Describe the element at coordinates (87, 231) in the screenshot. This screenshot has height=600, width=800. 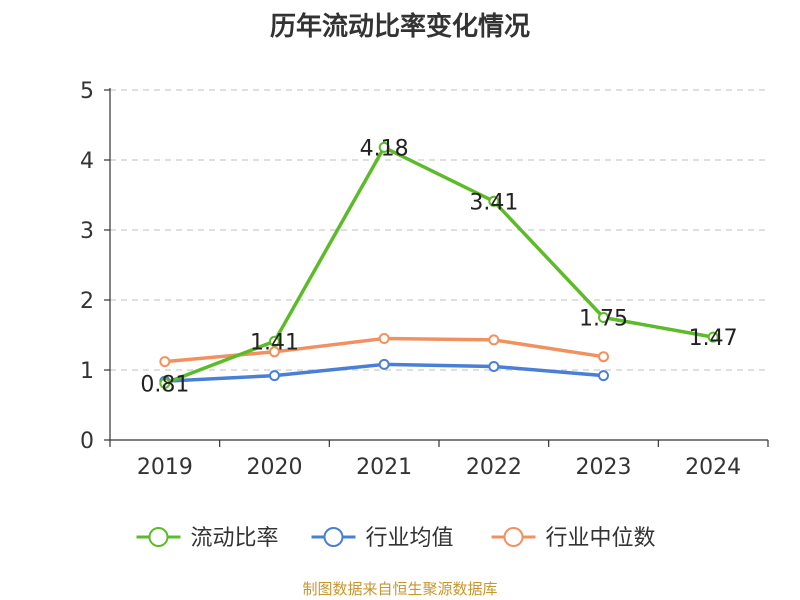
I see `y-tick-label: 3` at that location.